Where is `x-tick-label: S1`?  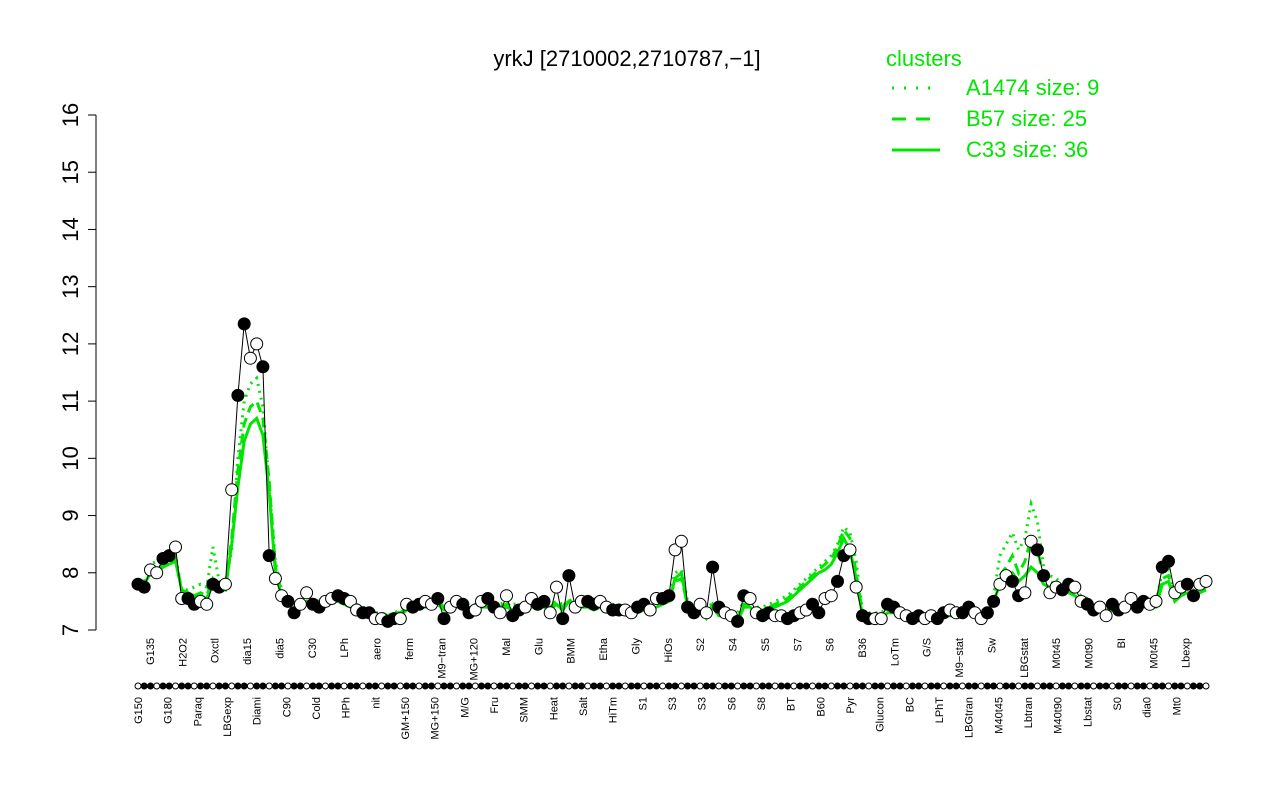
x-tick-label: S1 is located at coordinates (643, 703).